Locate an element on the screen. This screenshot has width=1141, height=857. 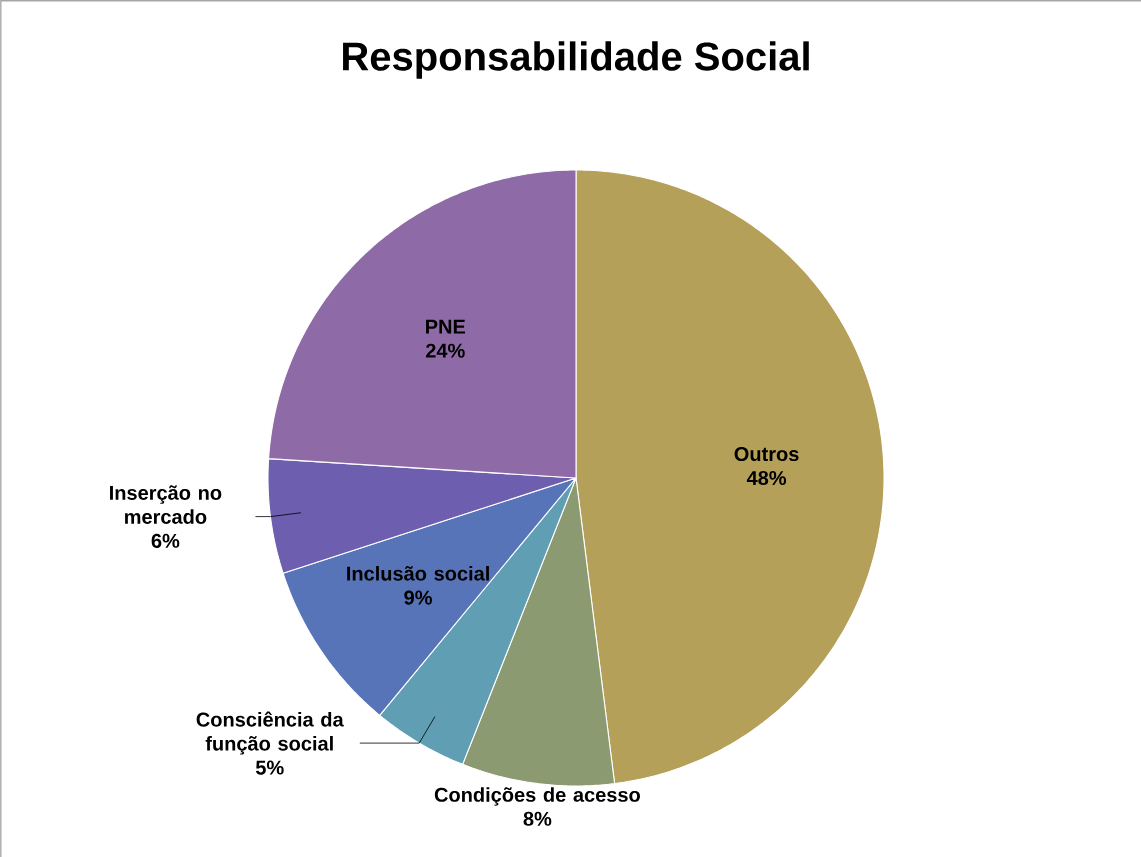
chart-title: Responsabilidade Social is located at coordinates (576, 60).